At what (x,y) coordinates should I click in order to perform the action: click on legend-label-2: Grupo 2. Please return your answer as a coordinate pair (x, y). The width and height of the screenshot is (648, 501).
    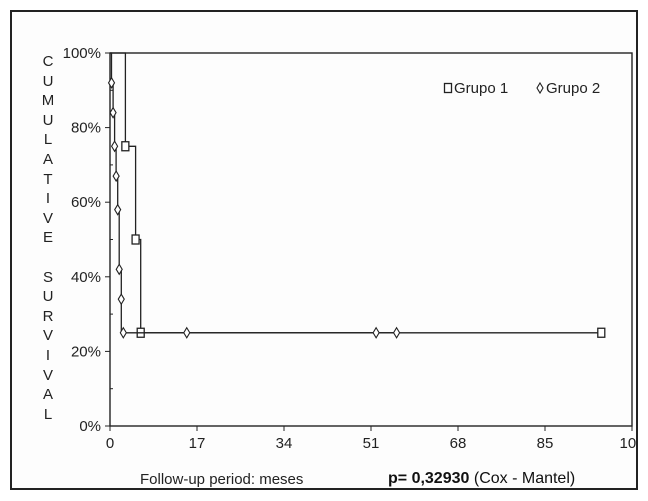
    Looking at the image, I should click on (573, 88).